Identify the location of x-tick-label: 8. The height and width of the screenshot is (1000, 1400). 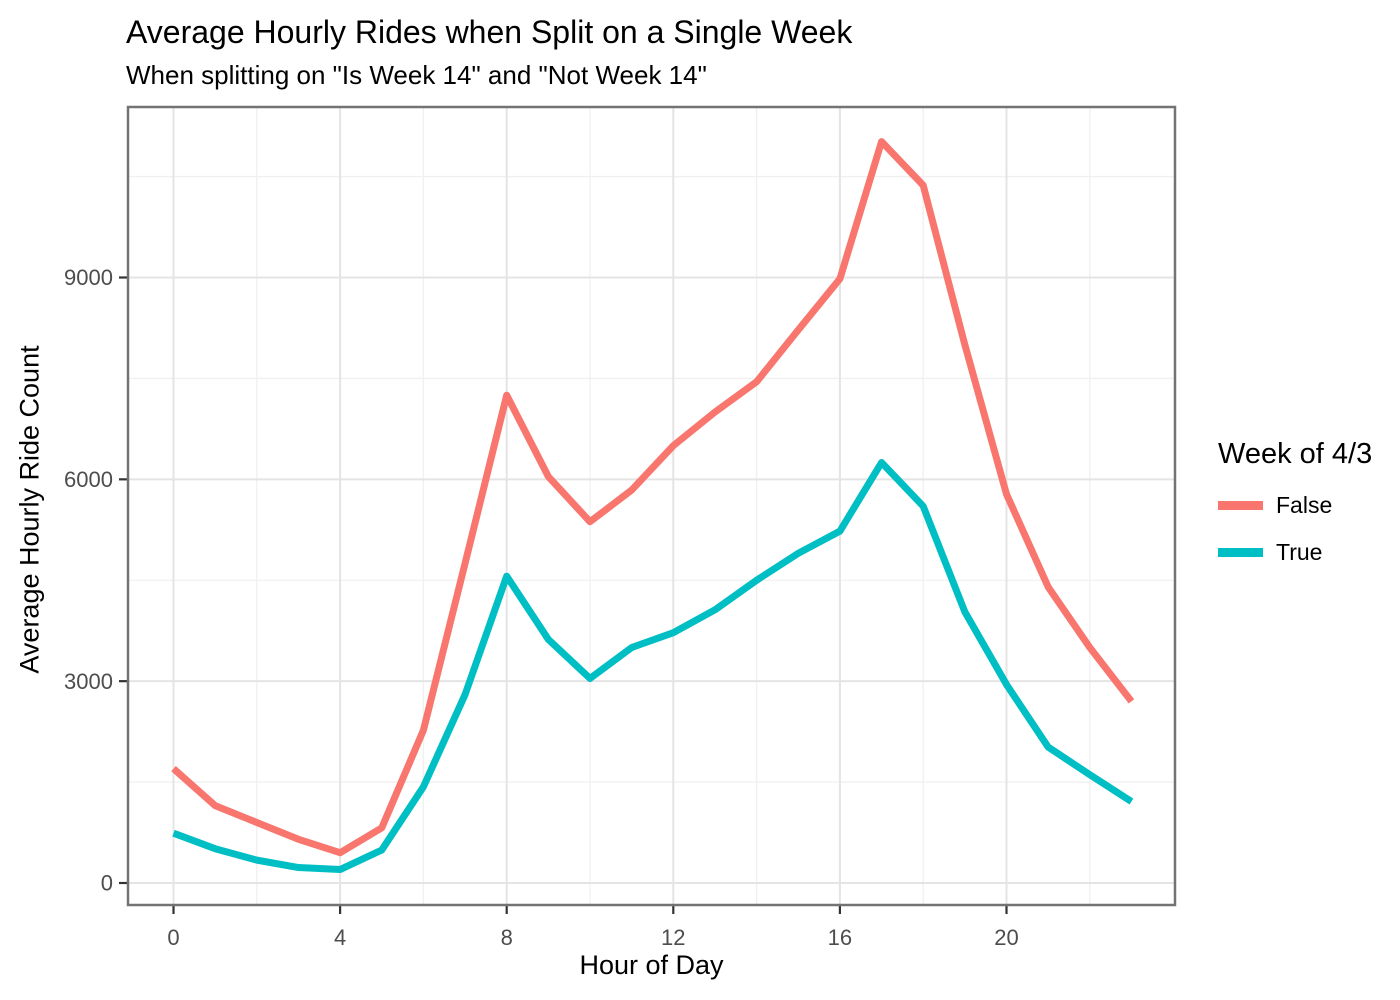
(507, 937).